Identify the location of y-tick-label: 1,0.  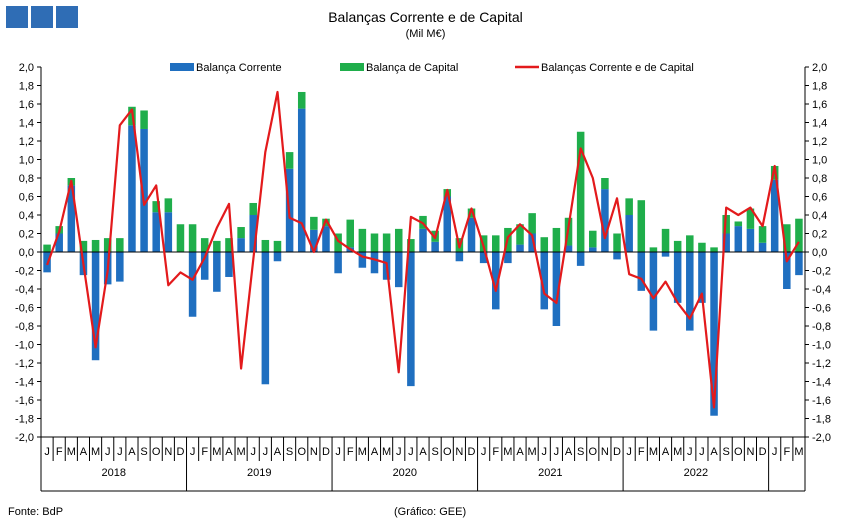
(819, 161).